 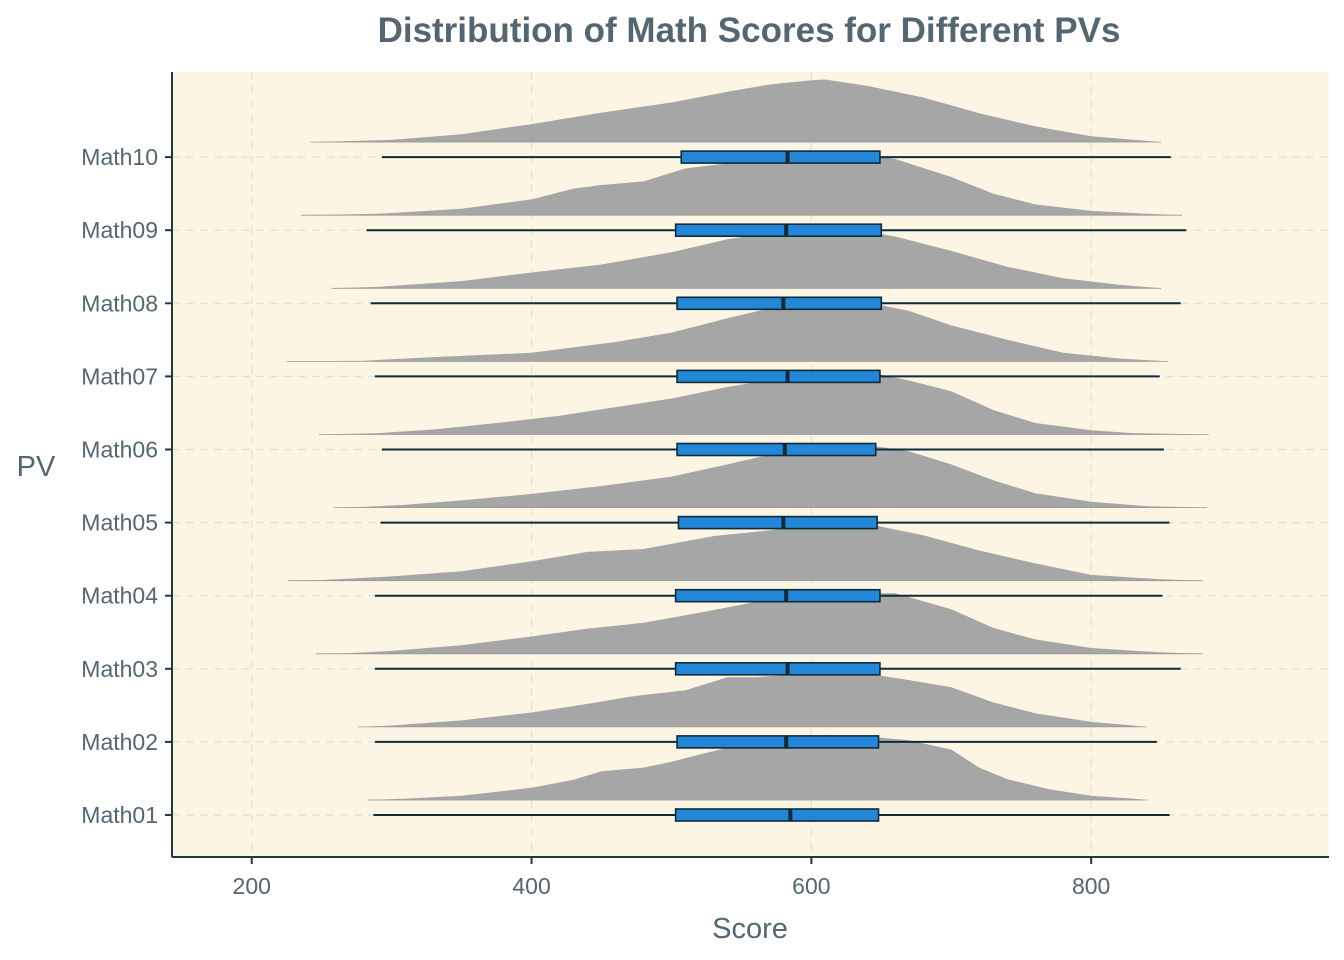 I want to click on boxplot-math03, so click(x=777, y=668).